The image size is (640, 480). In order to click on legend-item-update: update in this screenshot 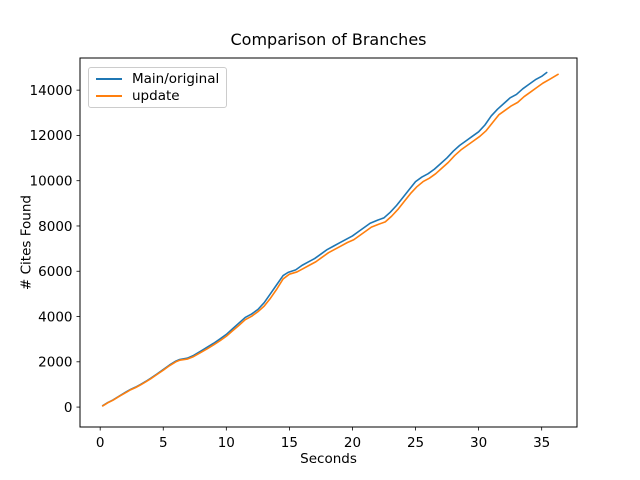, I will do `click(157, 97)`.